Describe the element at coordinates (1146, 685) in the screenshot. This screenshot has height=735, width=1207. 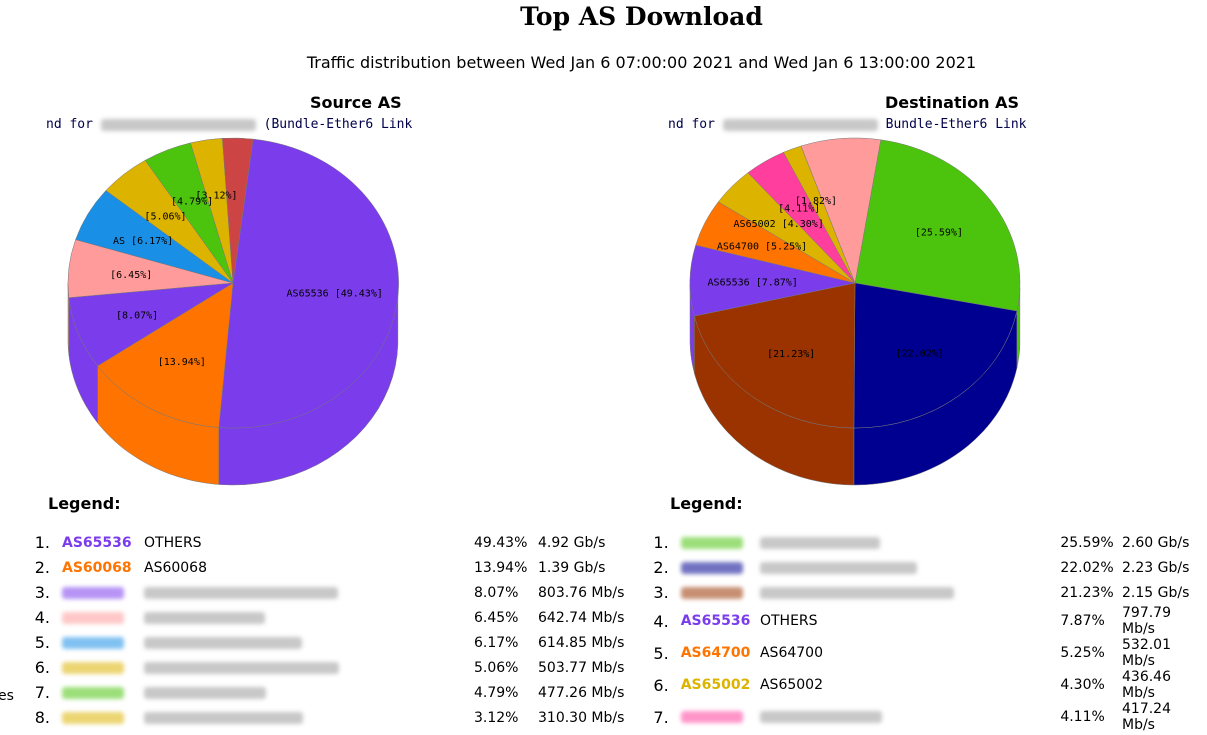
I see `legend-rate: 436.46 Mb/s` at that location.